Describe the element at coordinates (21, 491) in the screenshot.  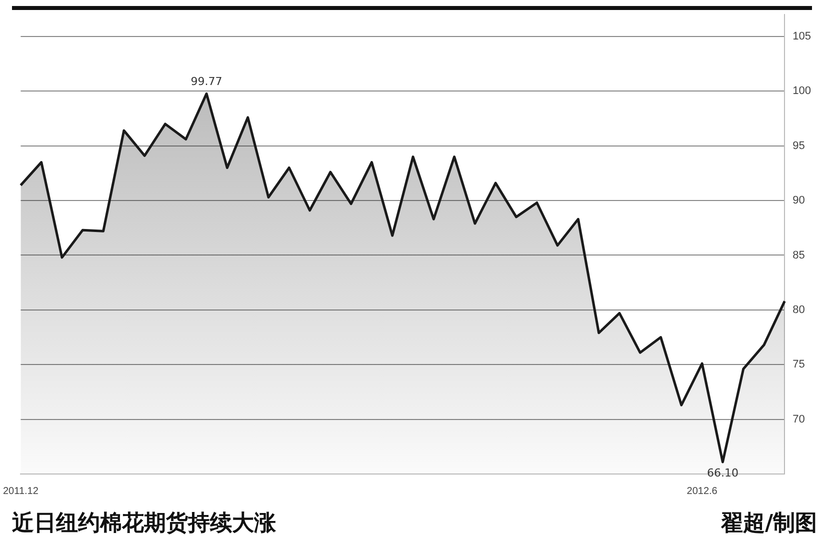
I see `x-tick-label: 2011.12` at that location.